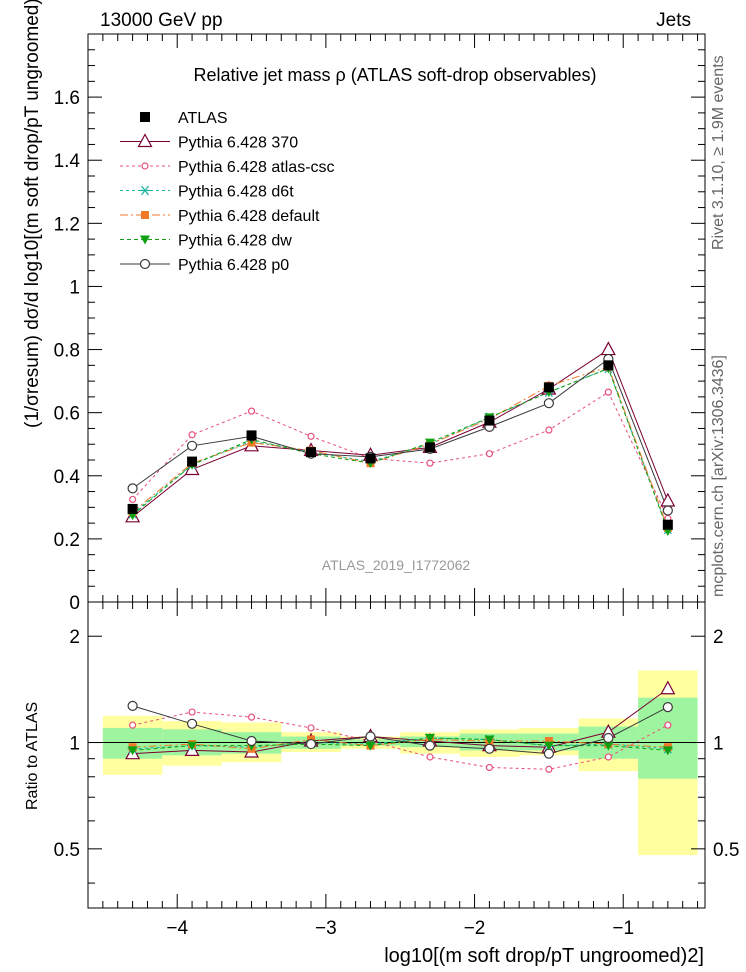  I want to click on legend-label: Pythia 6.428 p0, so click(233, 265).